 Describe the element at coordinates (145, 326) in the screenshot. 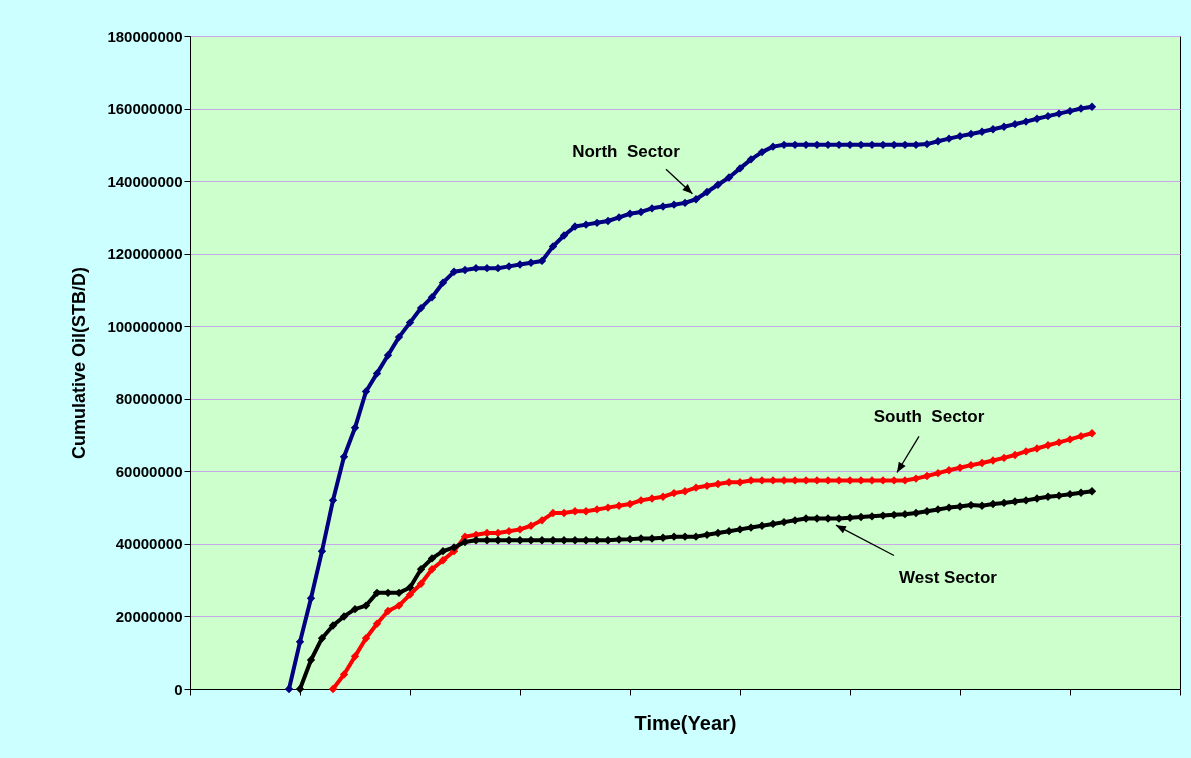

I see `y-tick-label: 100000000` at that location.